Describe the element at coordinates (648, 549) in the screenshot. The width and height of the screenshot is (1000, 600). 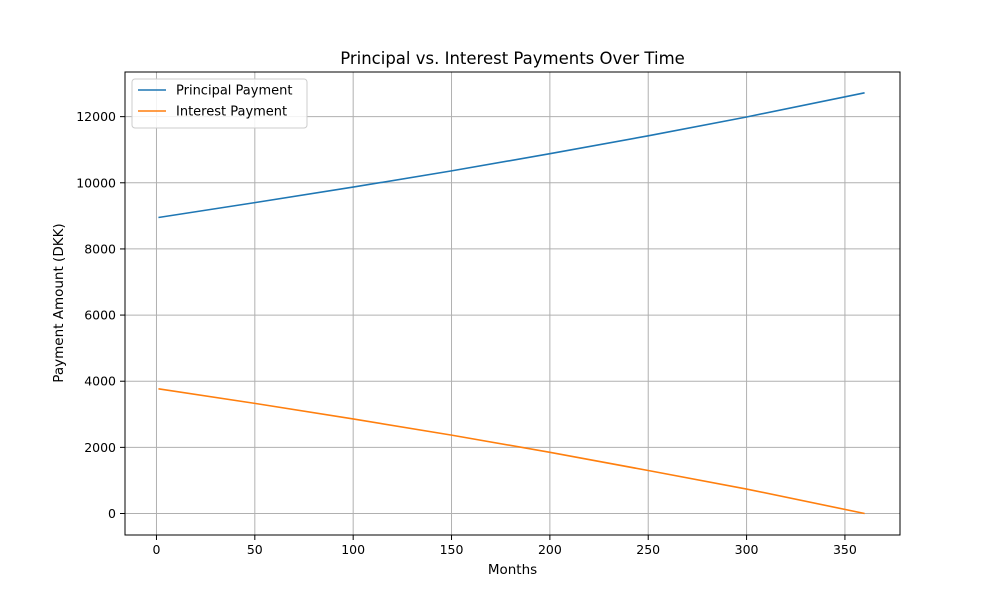
I see `x-tick-label: 250` at that location.